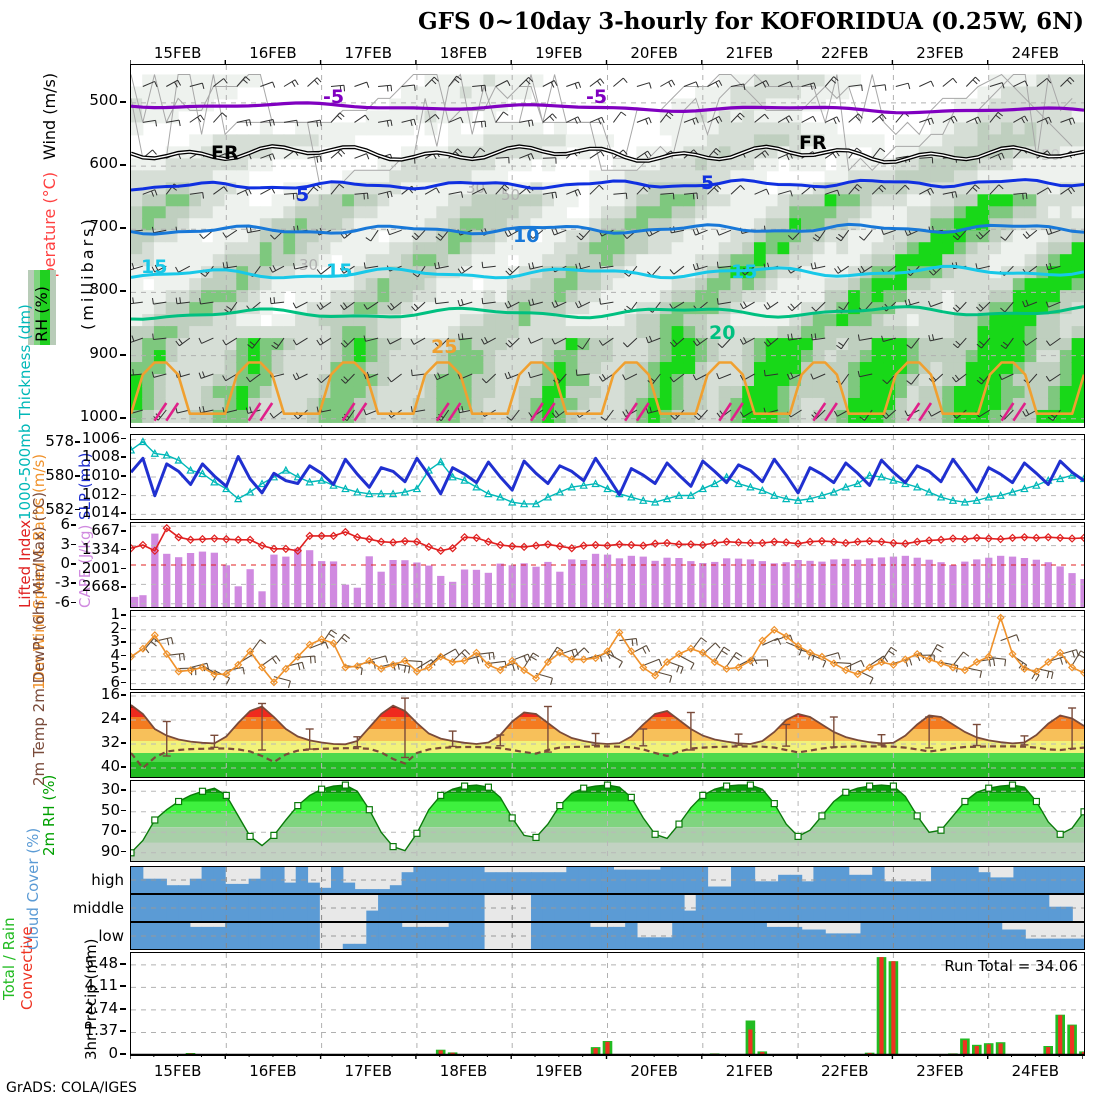 The image size is (1100, 1100). Describe the element at coordinates (111, 936) in the screenshot. I see `cloud-low-label: low` at that location.